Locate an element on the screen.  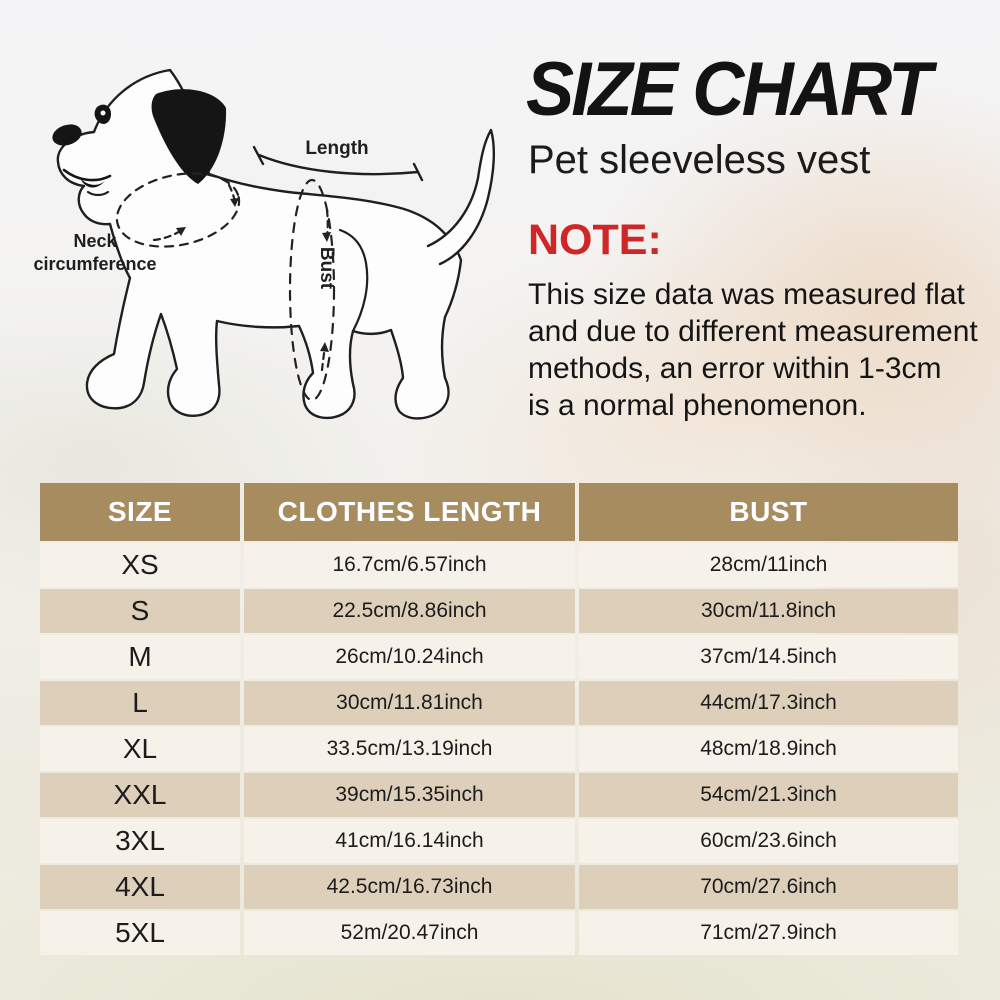
bust-value: 44cm/17.3inch is located at coordinates (768, 703).